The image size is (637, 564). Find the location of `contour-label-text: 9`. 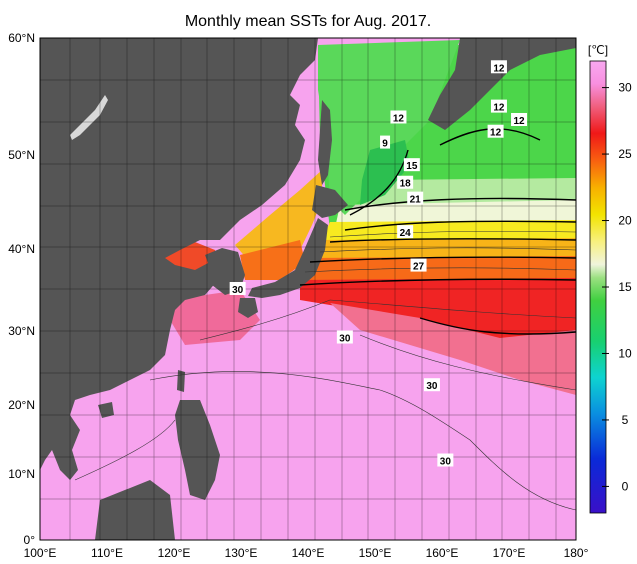

contour-label-text: 9 is located at coordinates (385, 144).